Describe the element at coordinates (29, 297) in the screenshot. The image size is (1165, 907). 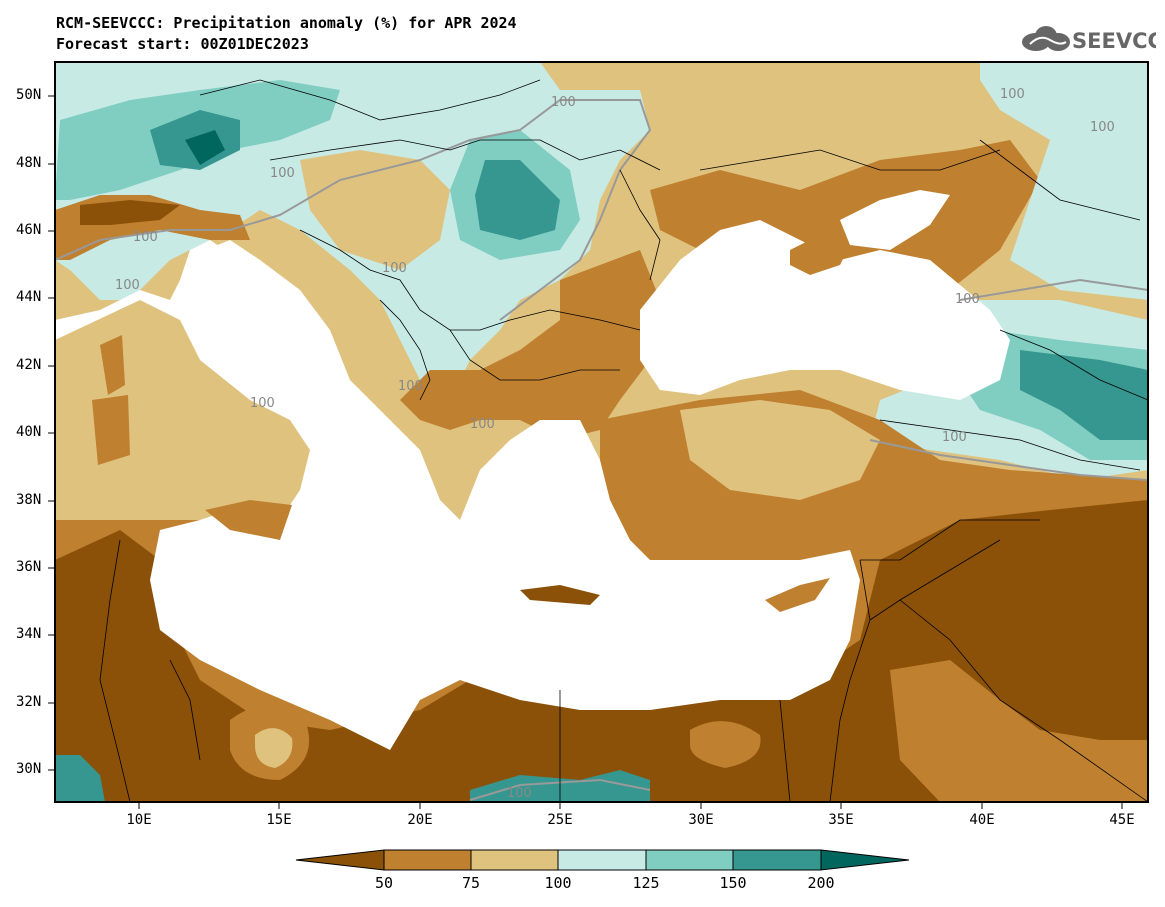
I see `lat-label: 44N` at that location.